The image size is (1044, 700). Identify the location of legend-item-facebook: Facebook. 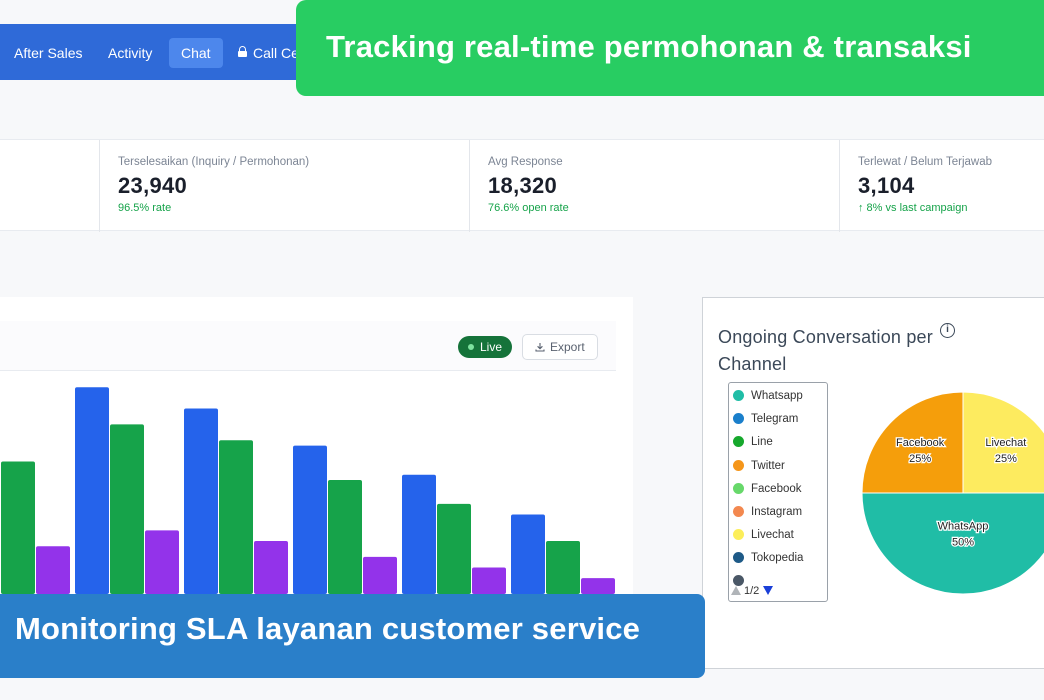
(767, 489).